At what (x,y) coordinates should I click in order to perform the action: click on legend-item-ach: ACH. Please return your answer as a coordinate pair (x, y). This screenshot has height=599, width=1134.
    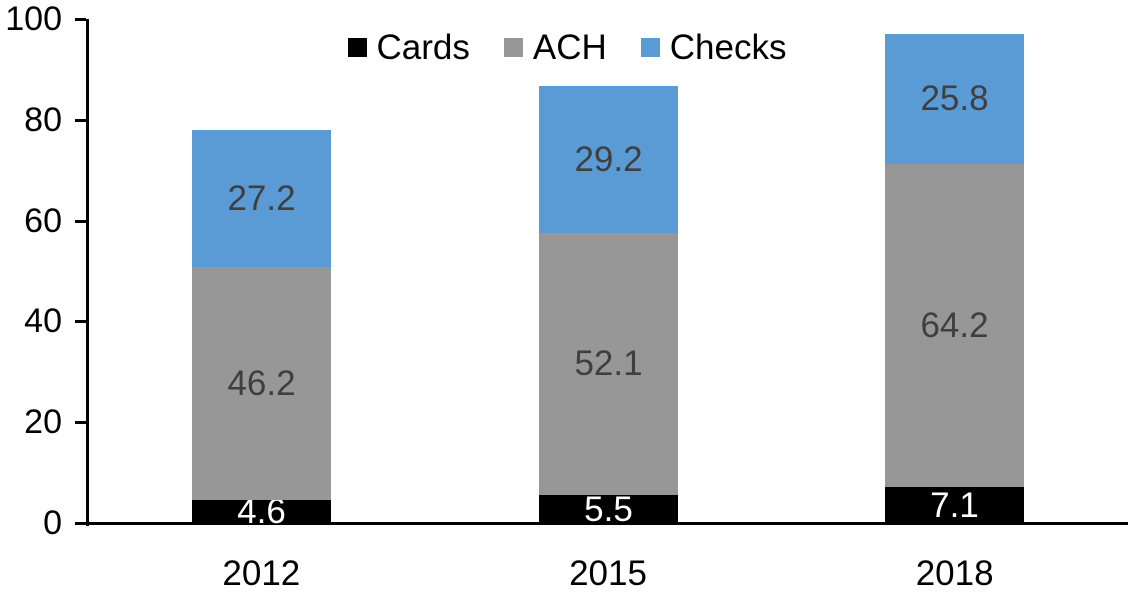
    Looking at the image, I should click on (555, 47).